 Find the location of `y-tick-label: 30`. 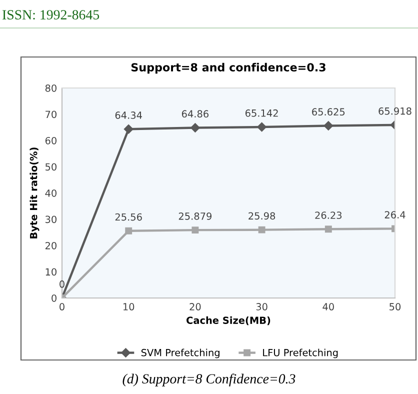

y-tick-label: 30 is located at coordinates (51, 220).